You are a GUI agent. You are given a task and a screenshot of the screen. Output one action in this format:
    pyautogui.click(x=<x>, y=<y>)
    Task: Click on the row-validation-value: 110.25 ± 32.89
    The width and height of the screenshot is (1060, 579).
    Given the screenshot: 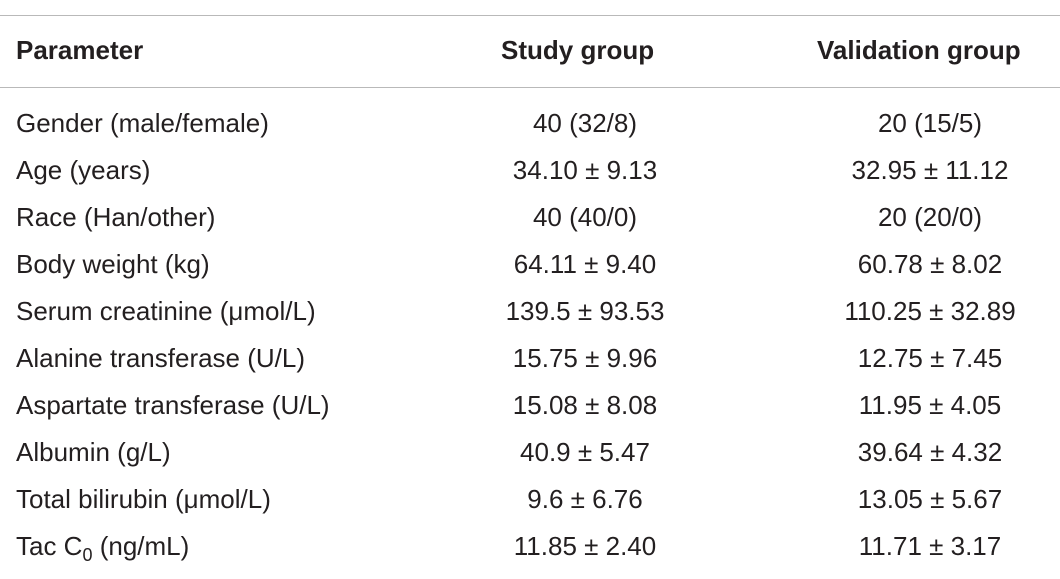 What is the action you would take?
    pyautogui.click(x=930, y=311)
    